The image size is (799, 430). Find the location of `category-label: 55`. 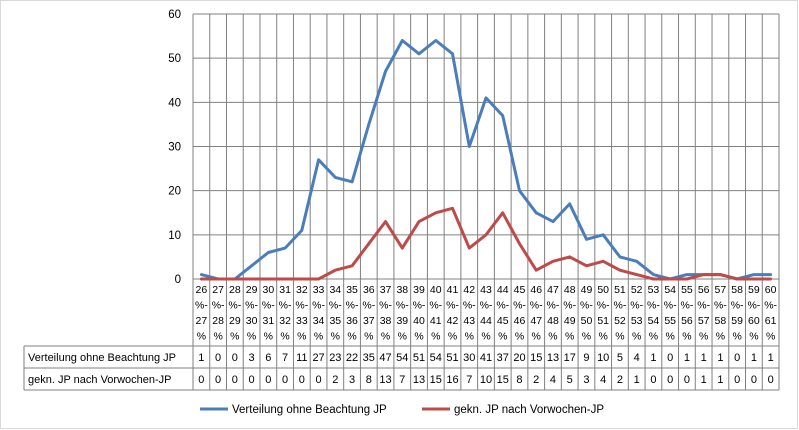

category-label: 55 is located at coordinates (687, 290).